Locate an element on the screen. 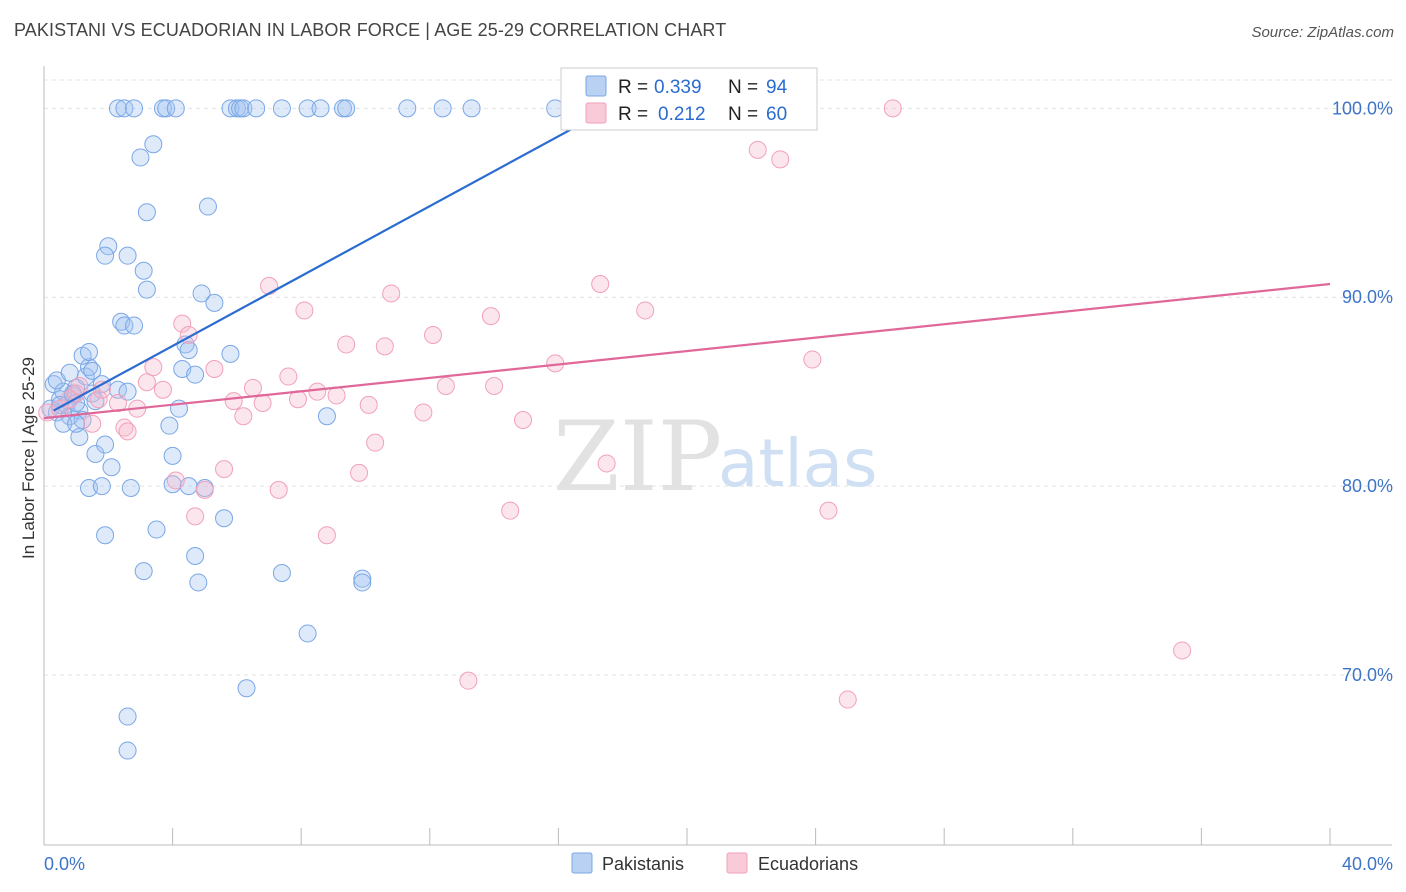  legend-r-value-2: 0.212 is located at coordinates (682, 114).